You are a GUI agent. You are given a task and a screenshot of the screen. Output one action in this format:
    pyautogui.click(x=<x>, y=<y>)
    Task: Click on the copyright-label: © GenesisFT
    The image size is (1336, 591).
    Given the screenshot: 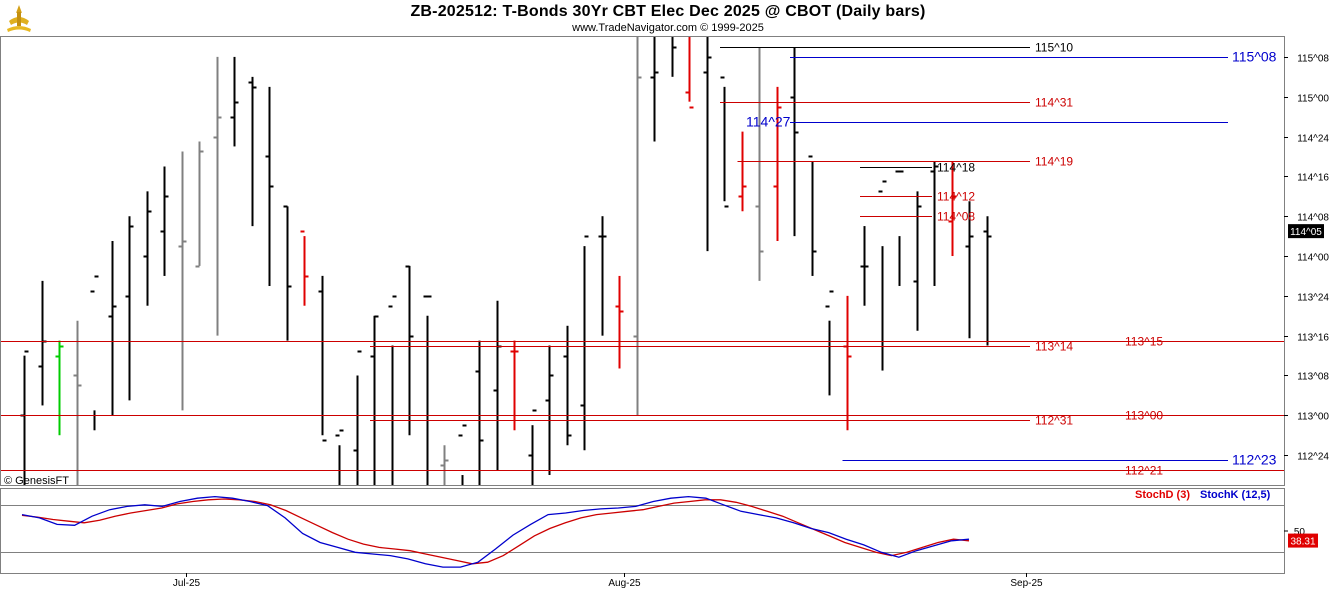 What is the action you would take?
    pyautogui.click(x=36, y=481)
    